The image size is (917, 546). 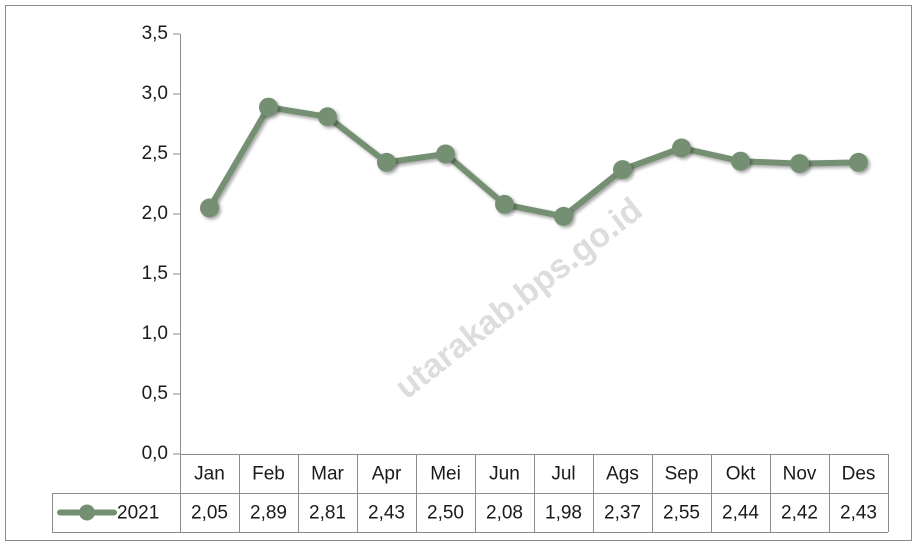 I want to click on x-tick-label: Jul, so click(x=563, y=474).